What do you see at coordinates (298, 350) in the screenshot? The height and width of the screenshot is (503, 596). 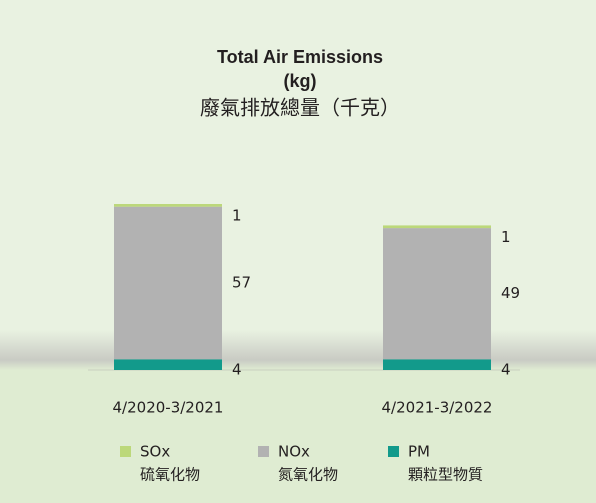 I see `background-band` at bounding box center [298, 350].